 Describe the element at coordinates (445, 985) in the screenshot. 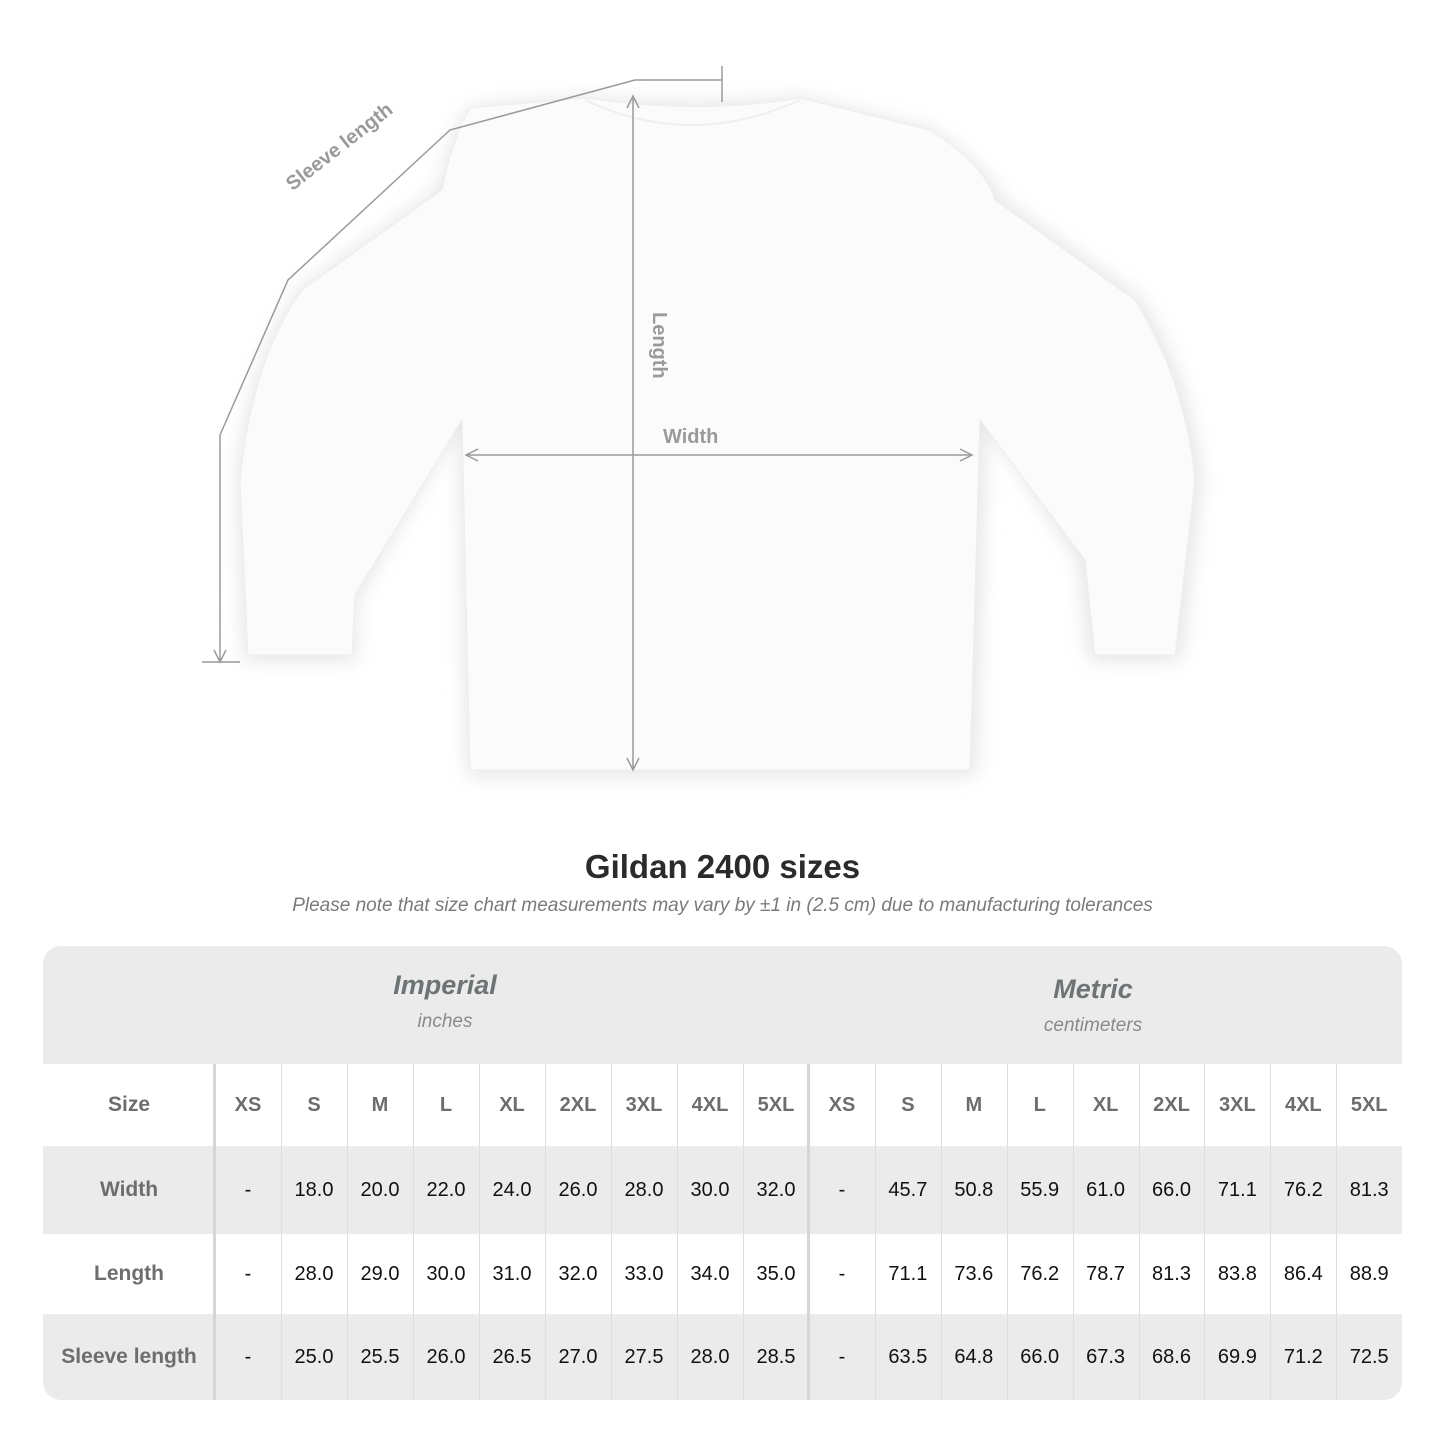

I see `imperial-title: Imperial` at that location.